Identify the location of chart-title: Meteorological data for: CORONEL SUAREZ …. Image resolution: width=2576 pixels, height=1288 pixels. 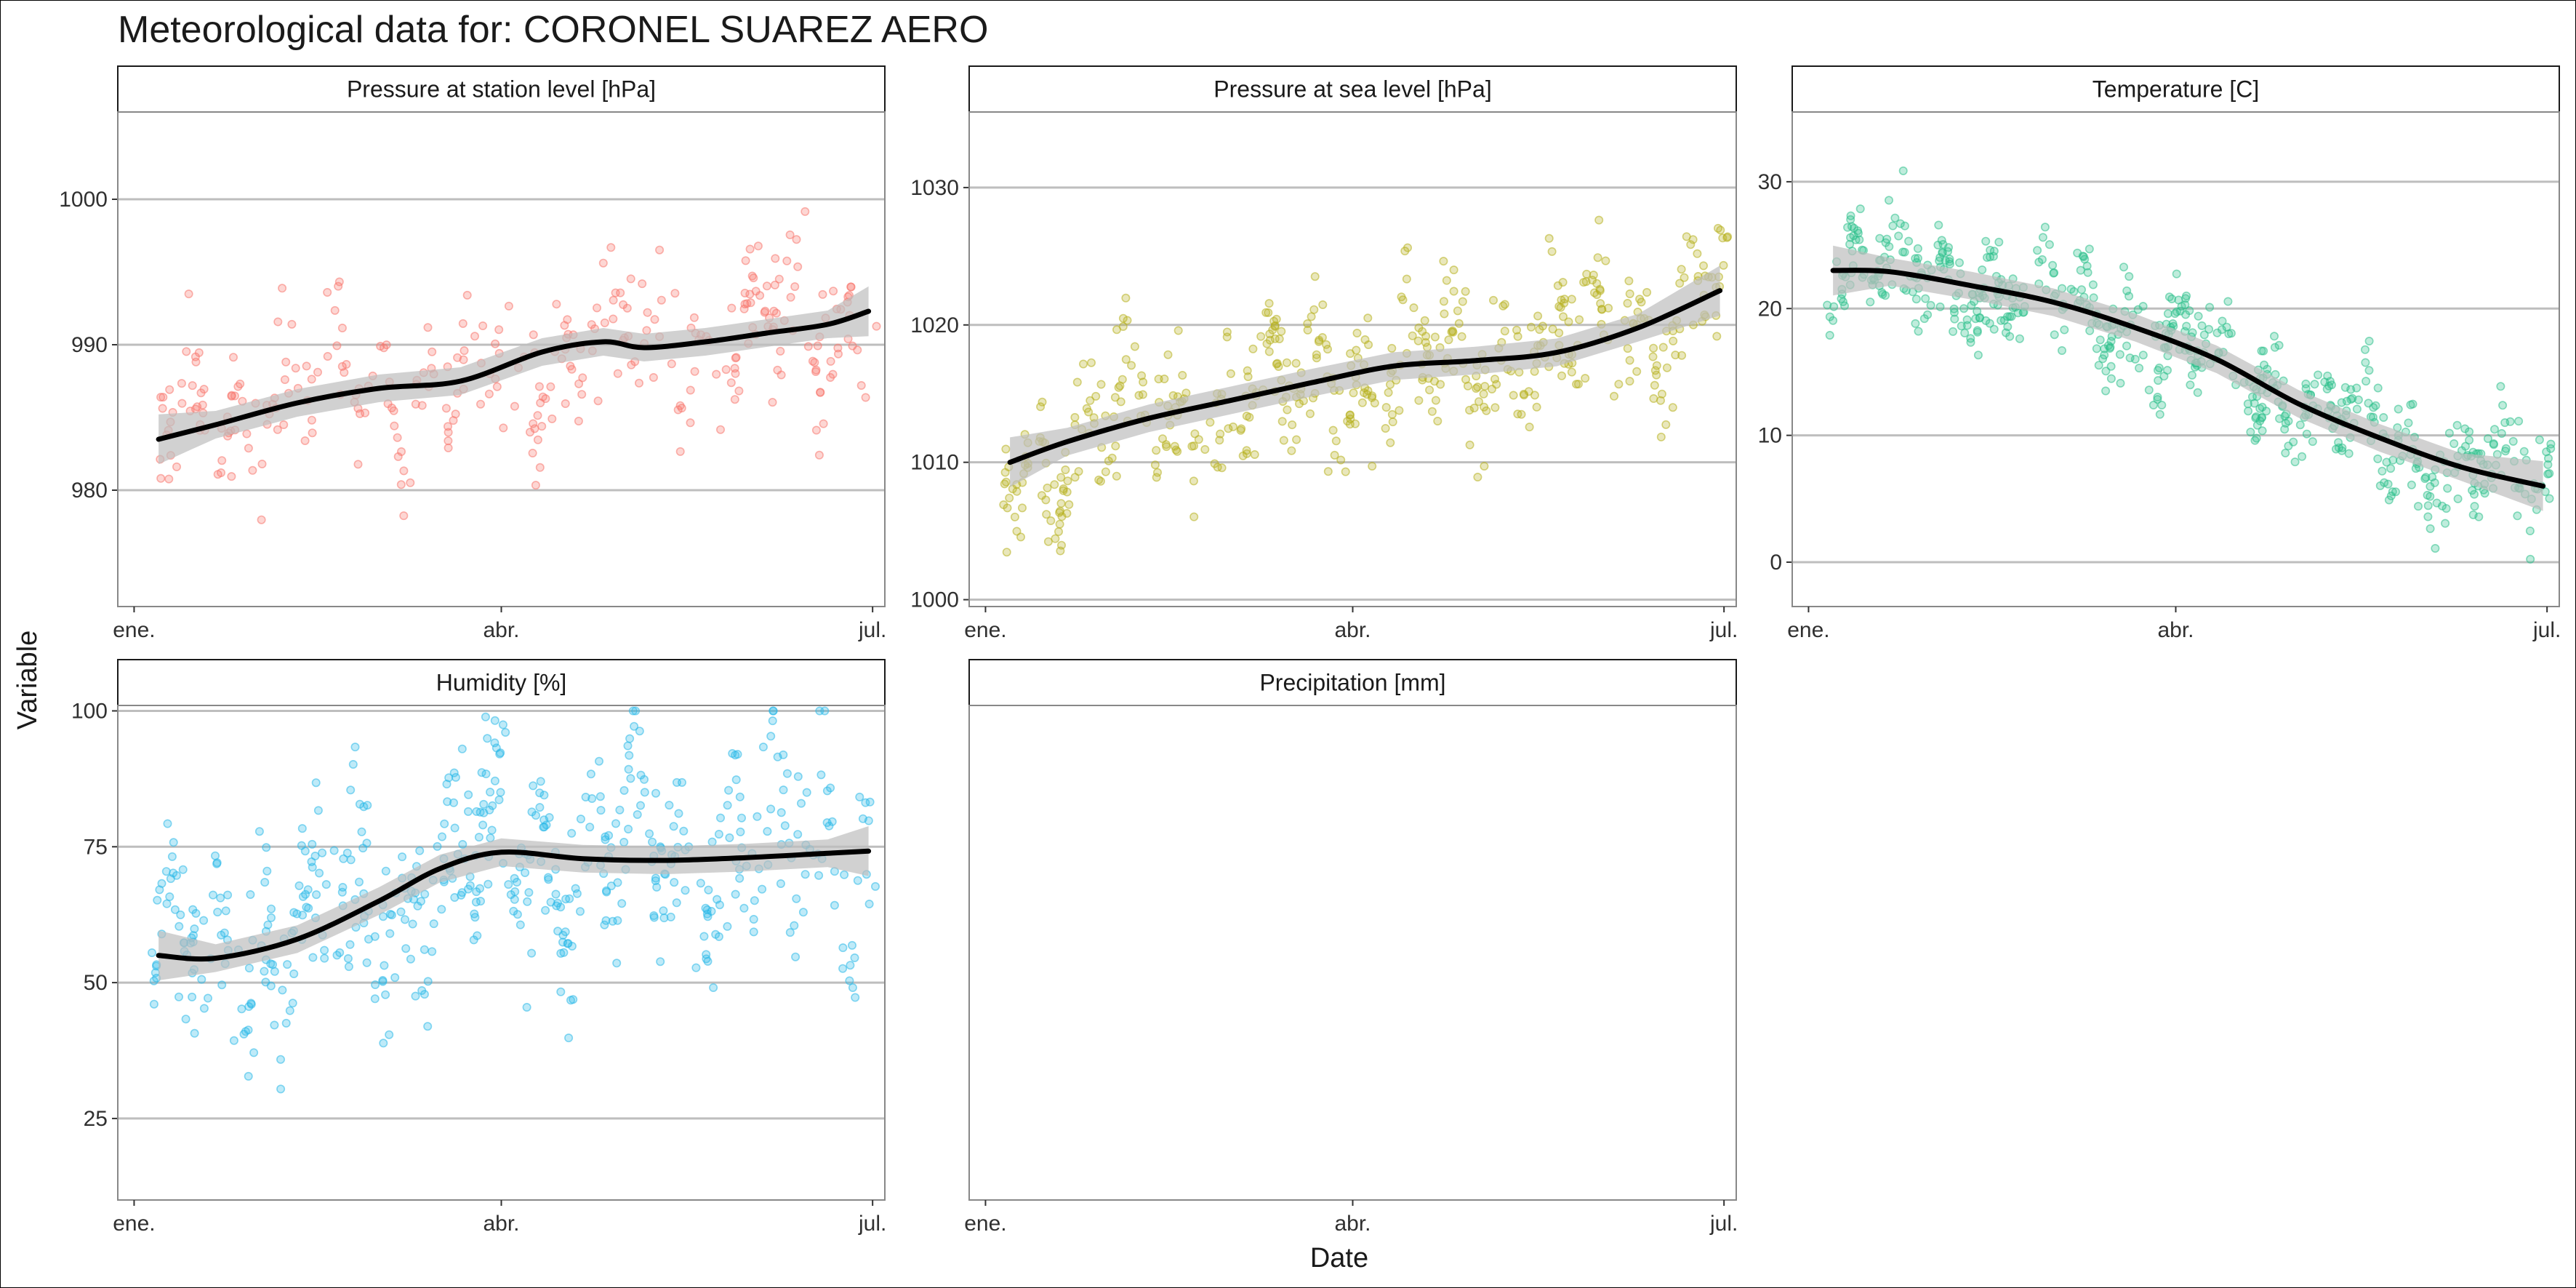
(553, 30).